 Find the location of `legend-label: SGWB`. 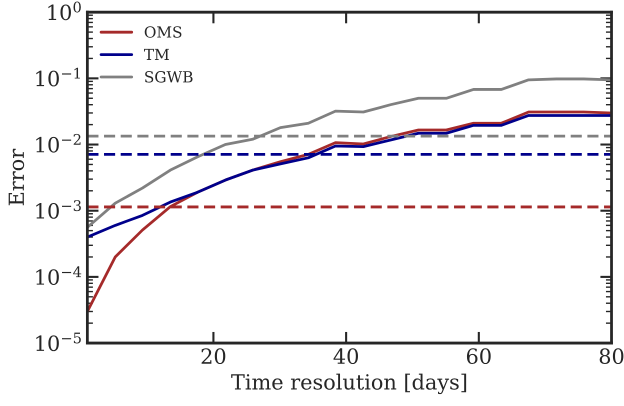

legend-label: SGWB is located at coordinates (169, 77).